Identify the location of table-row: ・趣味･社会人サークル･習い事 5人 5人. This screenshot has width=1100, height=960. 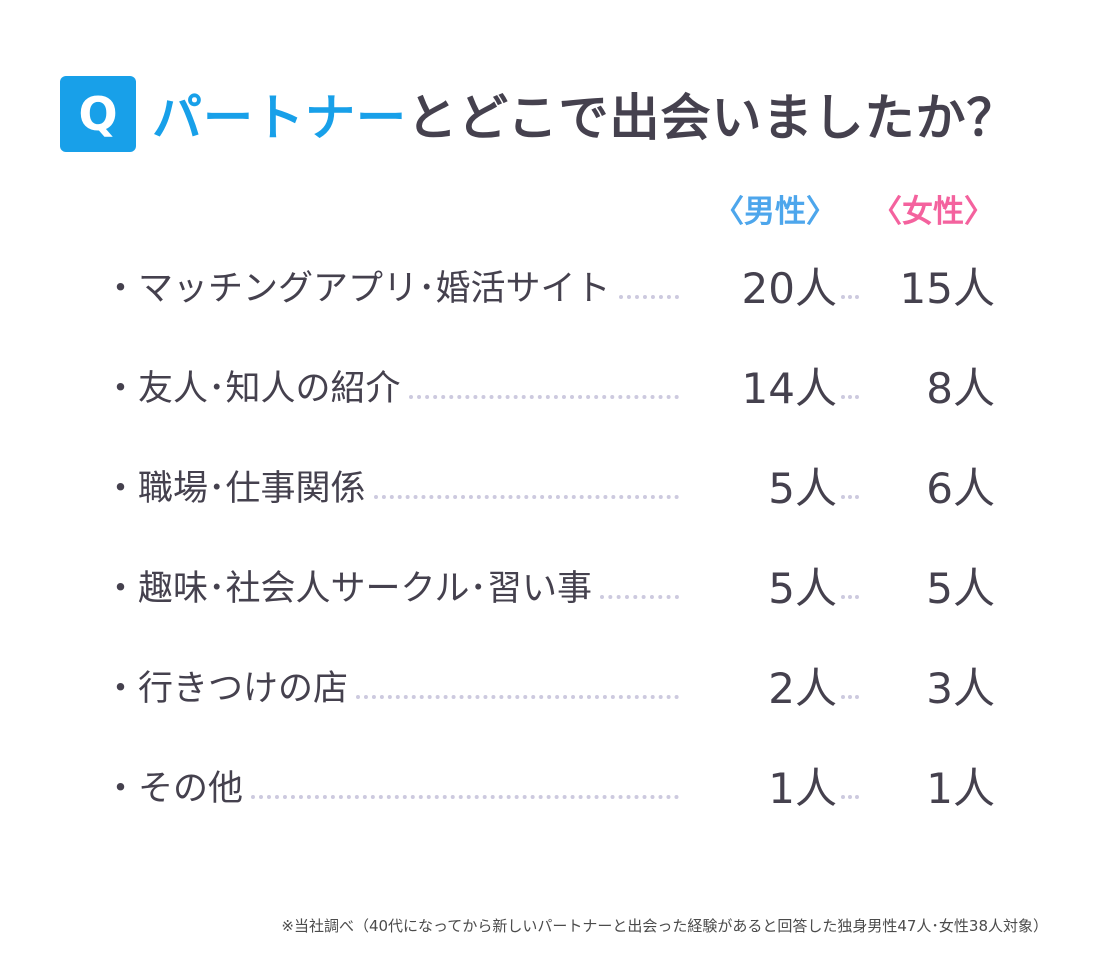
(549, 585).